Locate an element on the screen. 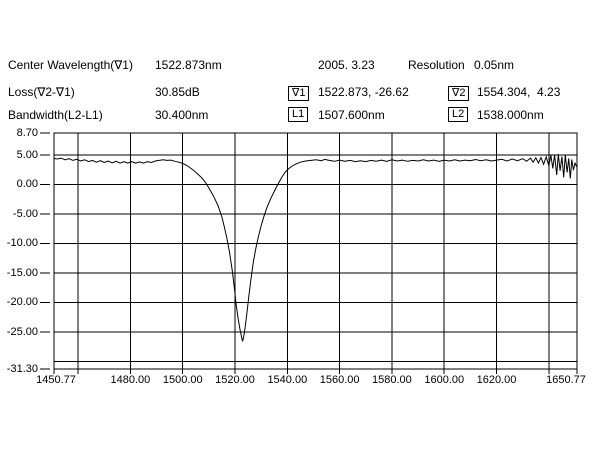 Image resolution: width=600 pixels, height=450 pixels. bandwidth-value: 30.400nm is located at coordinates (182, 115).